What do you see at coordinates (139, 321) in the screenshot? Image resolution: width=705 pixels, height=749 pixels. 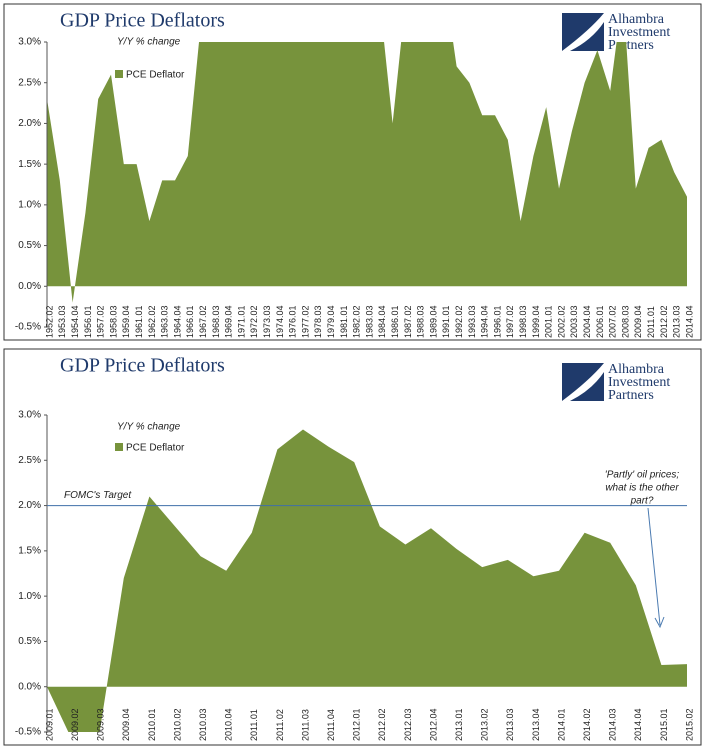 I see `x-tick-label: 1961.01` at bounding box center [139, 321].